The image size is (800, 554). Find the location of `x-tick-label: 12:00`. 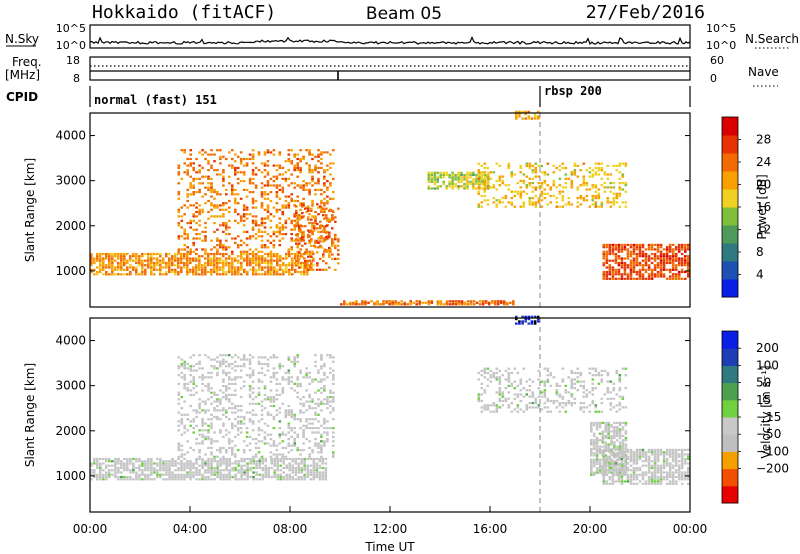

x-tick-label: 12:00 is located at coordinates (390, 529).